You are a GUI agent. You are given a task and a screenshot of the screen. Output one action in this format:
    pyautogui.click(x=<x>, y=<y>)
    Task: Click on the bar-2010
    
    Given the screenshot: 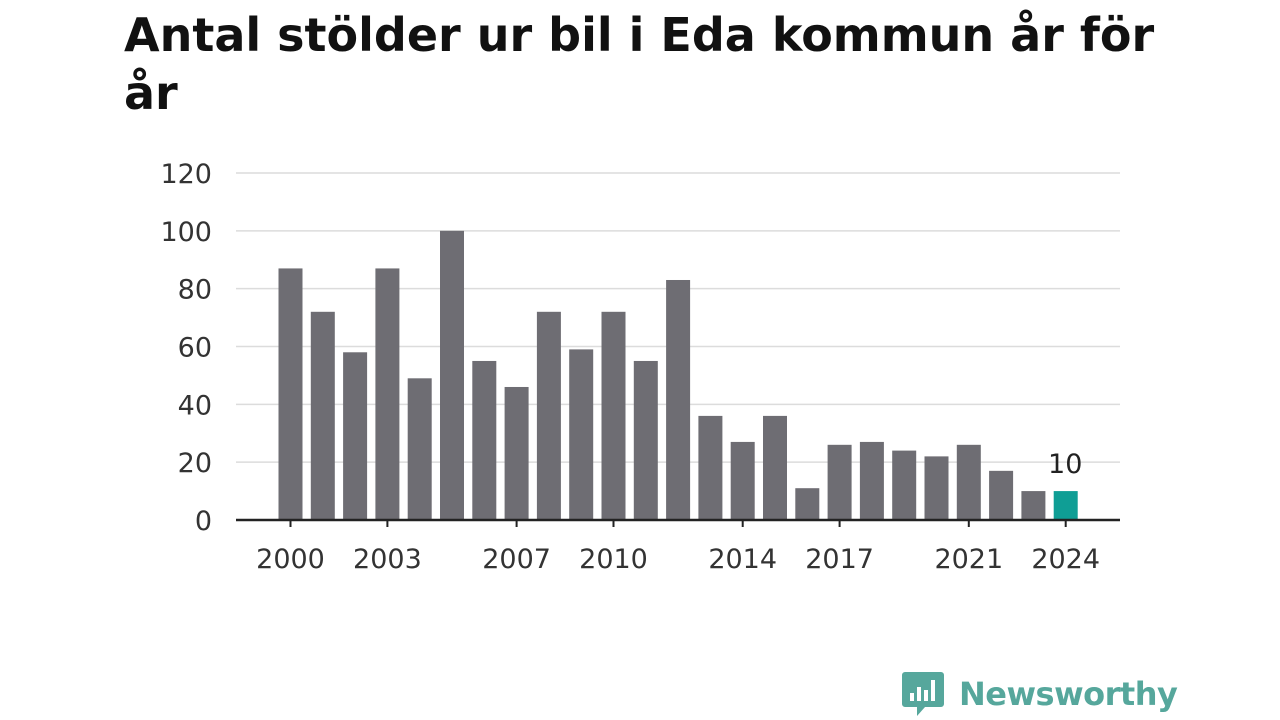 What is the action you would take?
    pyautogui.click(x=613, y=415)
    